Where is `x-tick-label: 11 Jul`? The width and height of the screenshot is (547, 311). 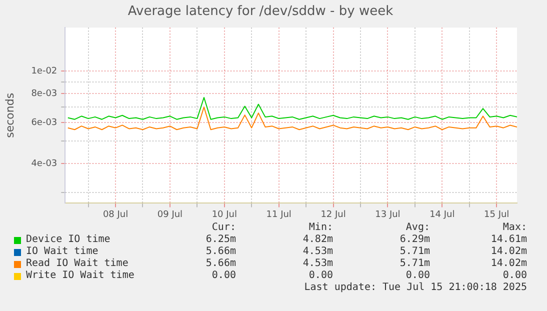
x-tick-label: 11 Jul is located at coordinates (279, 215).